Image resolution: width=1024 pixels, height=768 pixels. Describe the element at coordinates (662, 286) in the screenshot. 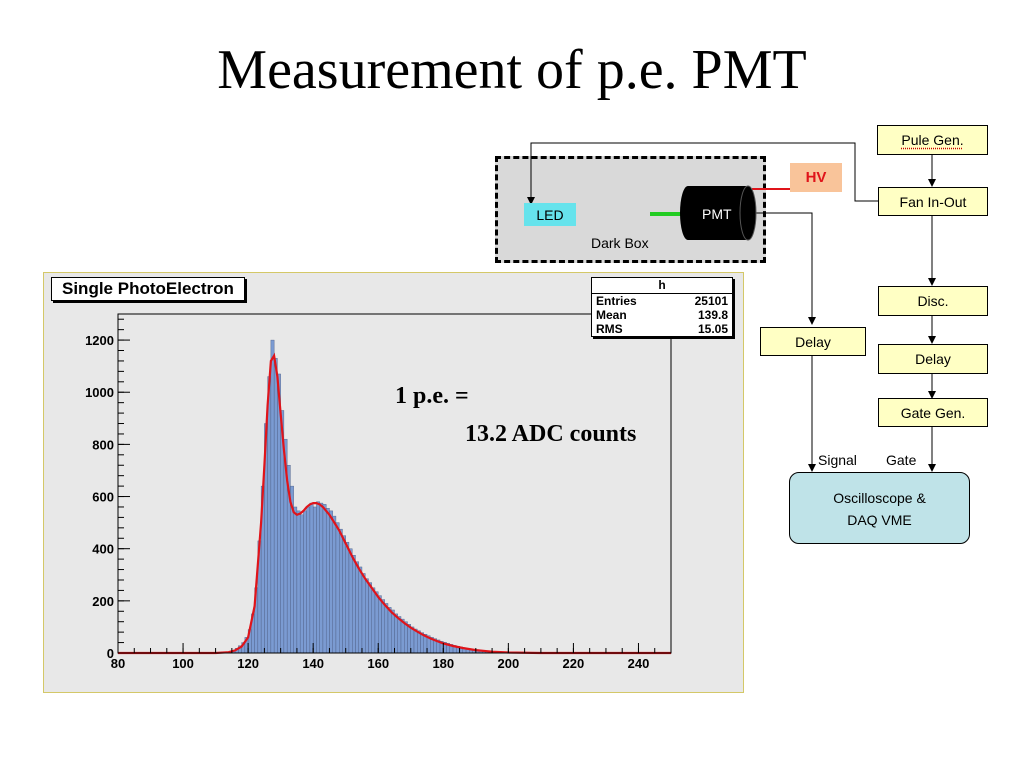

I see `stats-title: h` at that location.